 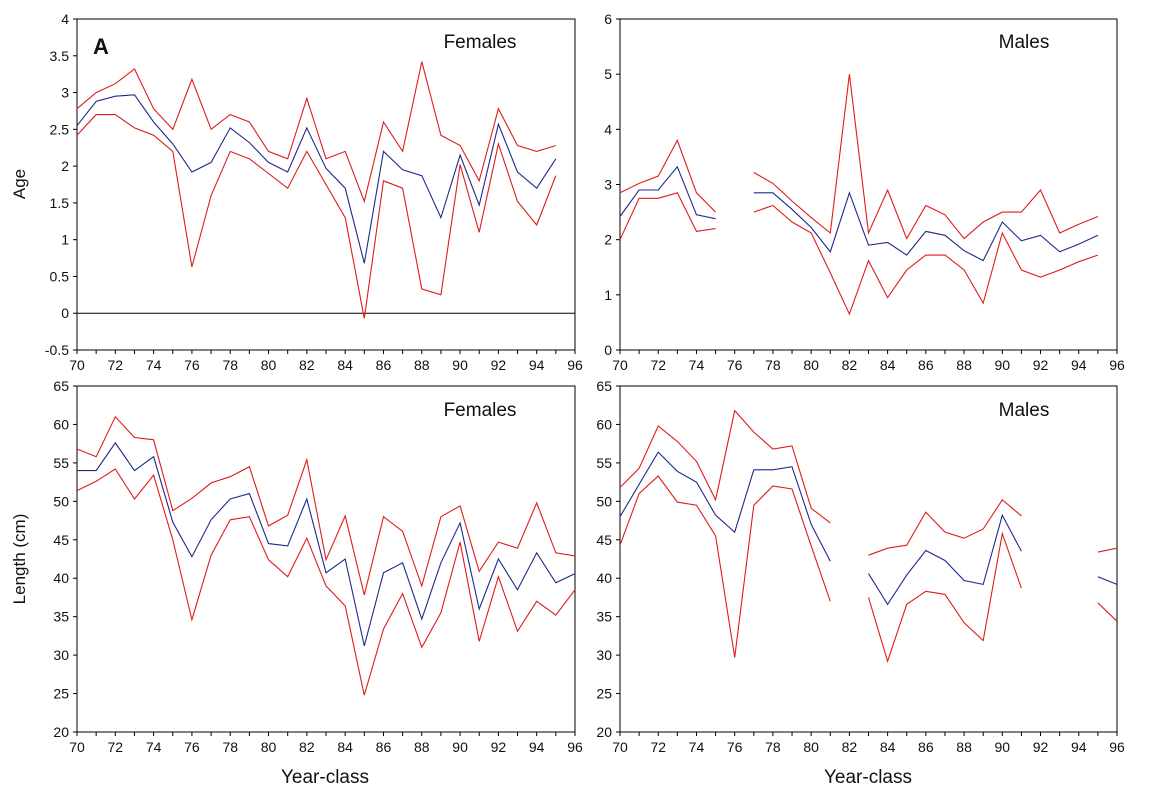 What do you see at coordinates (61, 540) in the screenshot?
I see `y-tick-label: 45` at bounding box center [61, 540].